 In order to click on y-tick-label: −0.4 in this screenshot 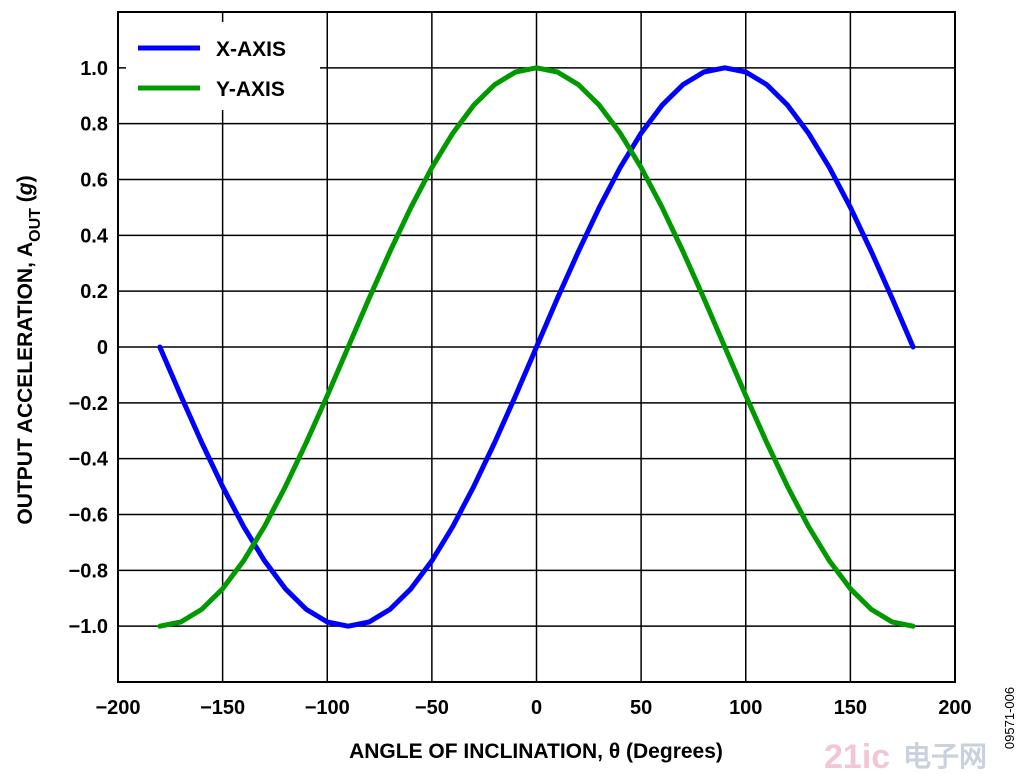, I will do `click(89, 460)`.